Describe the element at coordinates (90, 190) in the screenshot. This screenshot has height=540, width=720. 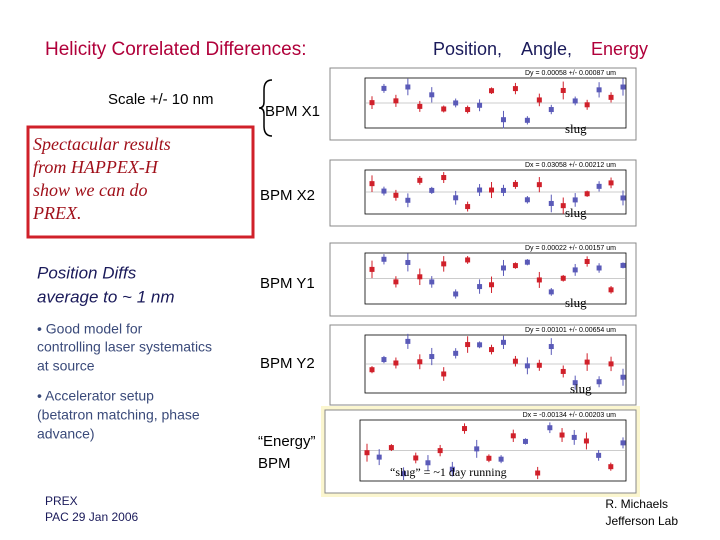
I see `highlight-text: show we can do` at that location.